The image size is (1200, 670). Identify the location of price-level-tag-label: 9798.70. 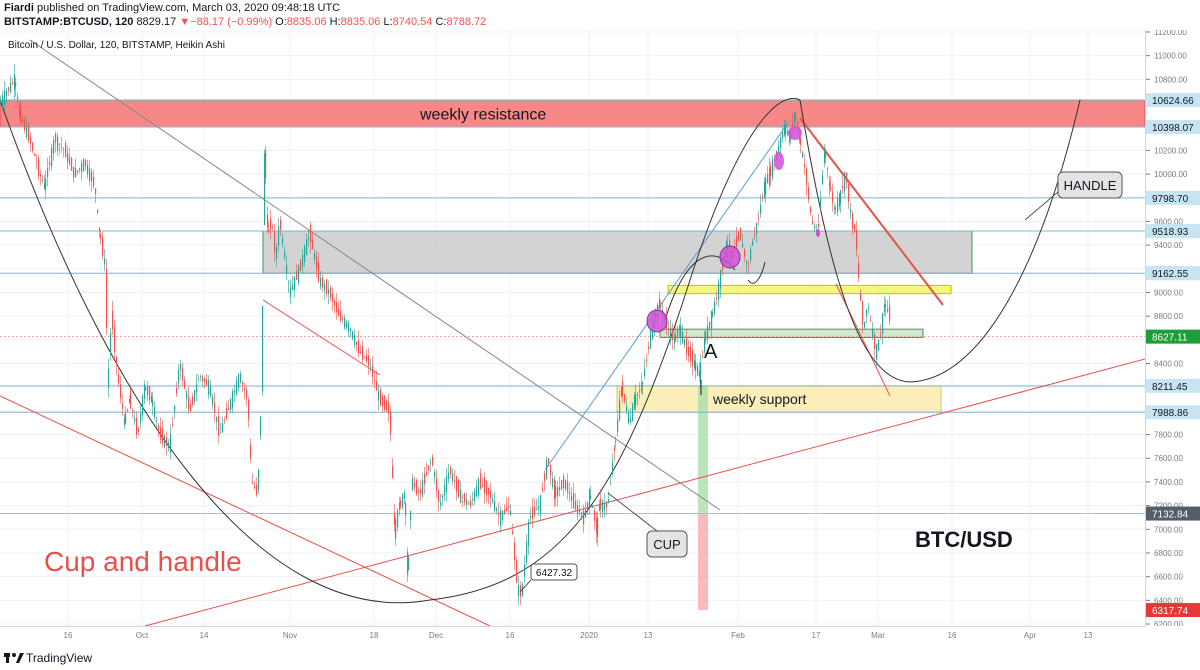
(1170, 199).